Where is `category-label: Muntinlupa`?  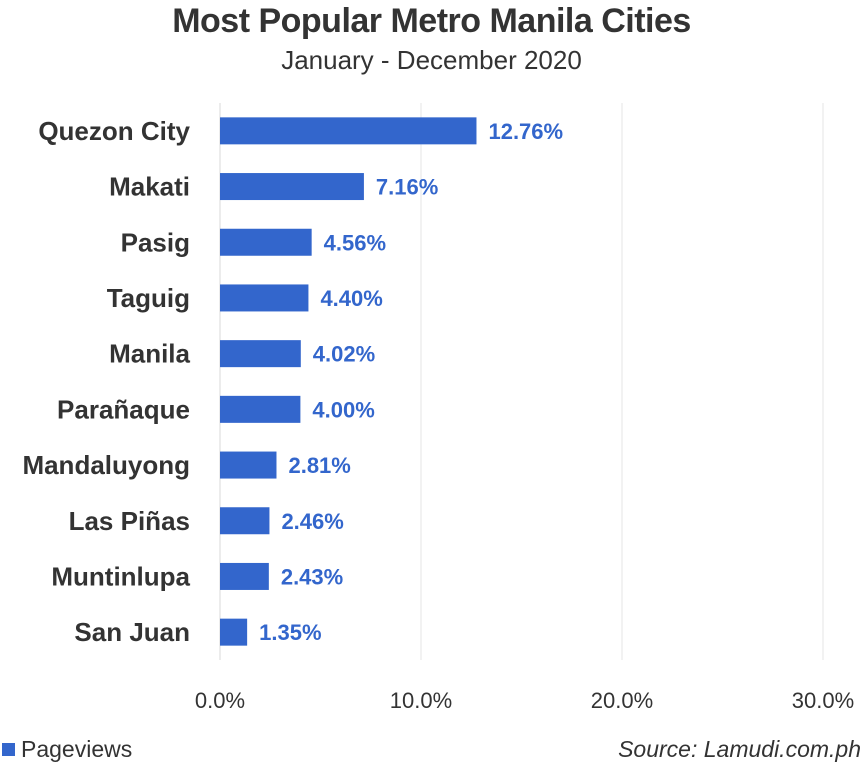 category-label: Muntinlupa is located at coordinates (120, 576).